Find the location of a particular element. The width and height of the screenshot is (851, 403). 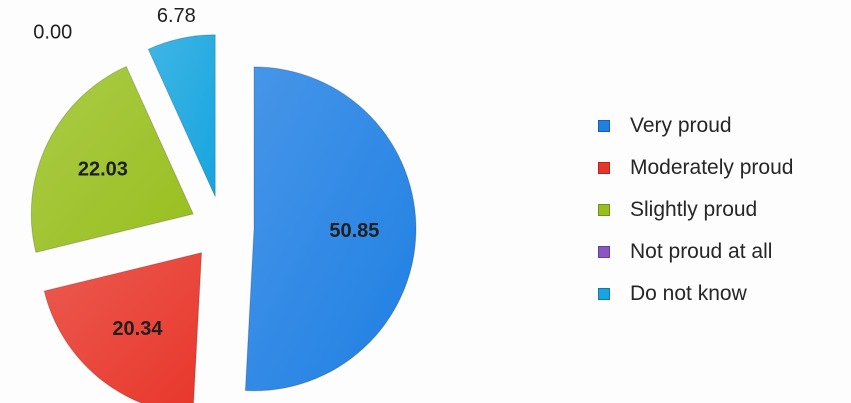

legend-item-slightly-proud: Slightly proud is located at coordinates (695, 210).